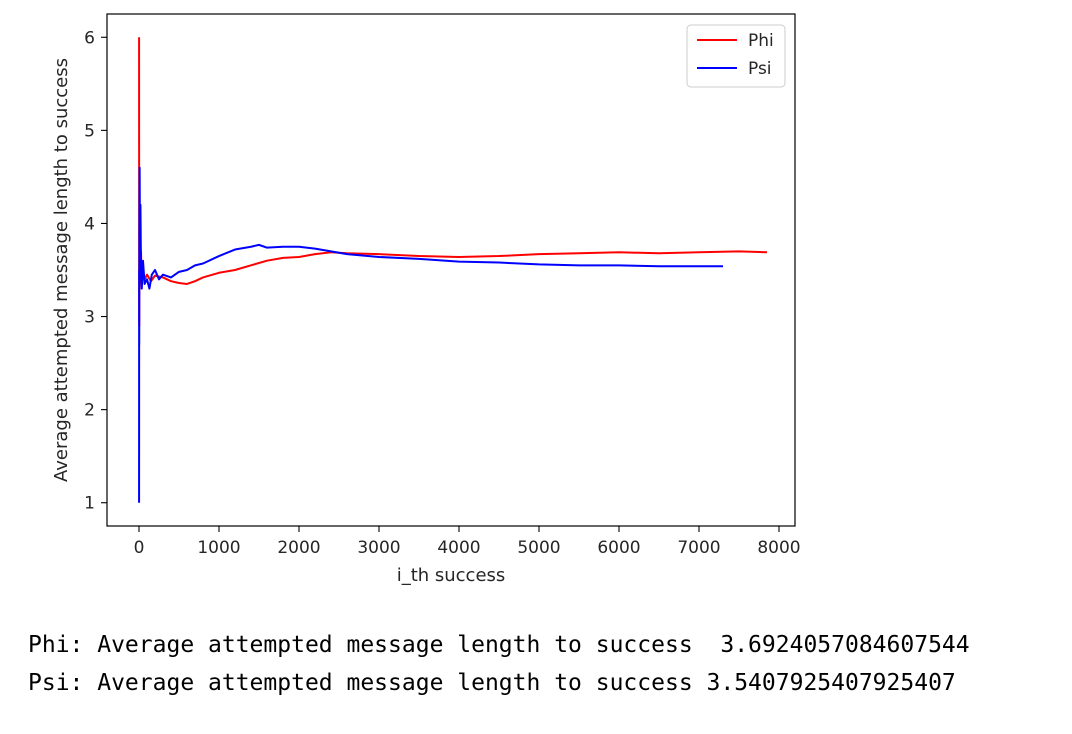 The image size is (1072, 734). Describe the element at coordinates (698, 548) in the screenshot. I see `x-tick-label: 7000` at that location.